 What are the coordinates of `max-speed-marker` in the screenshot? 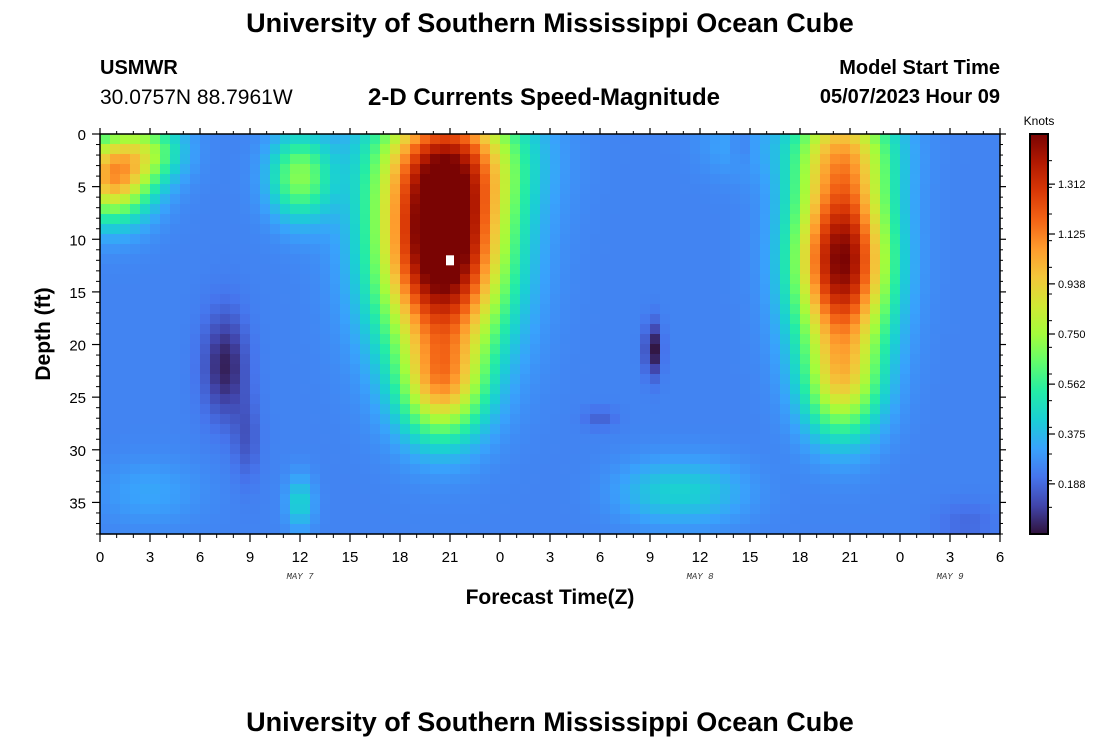 It's located at (450, 260).